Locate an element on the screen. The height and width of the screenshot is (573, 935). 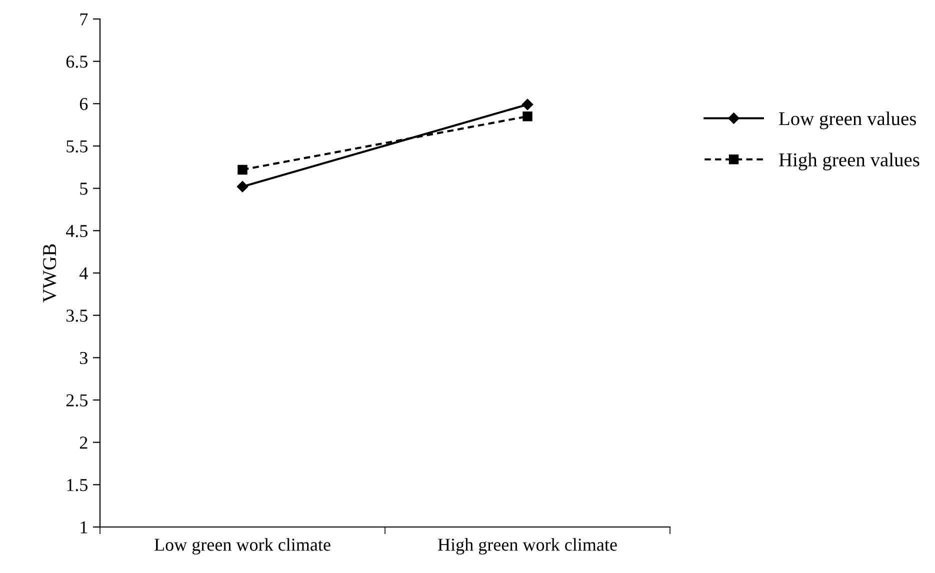
legend-label: High green values is located at coordinates (849, 161).